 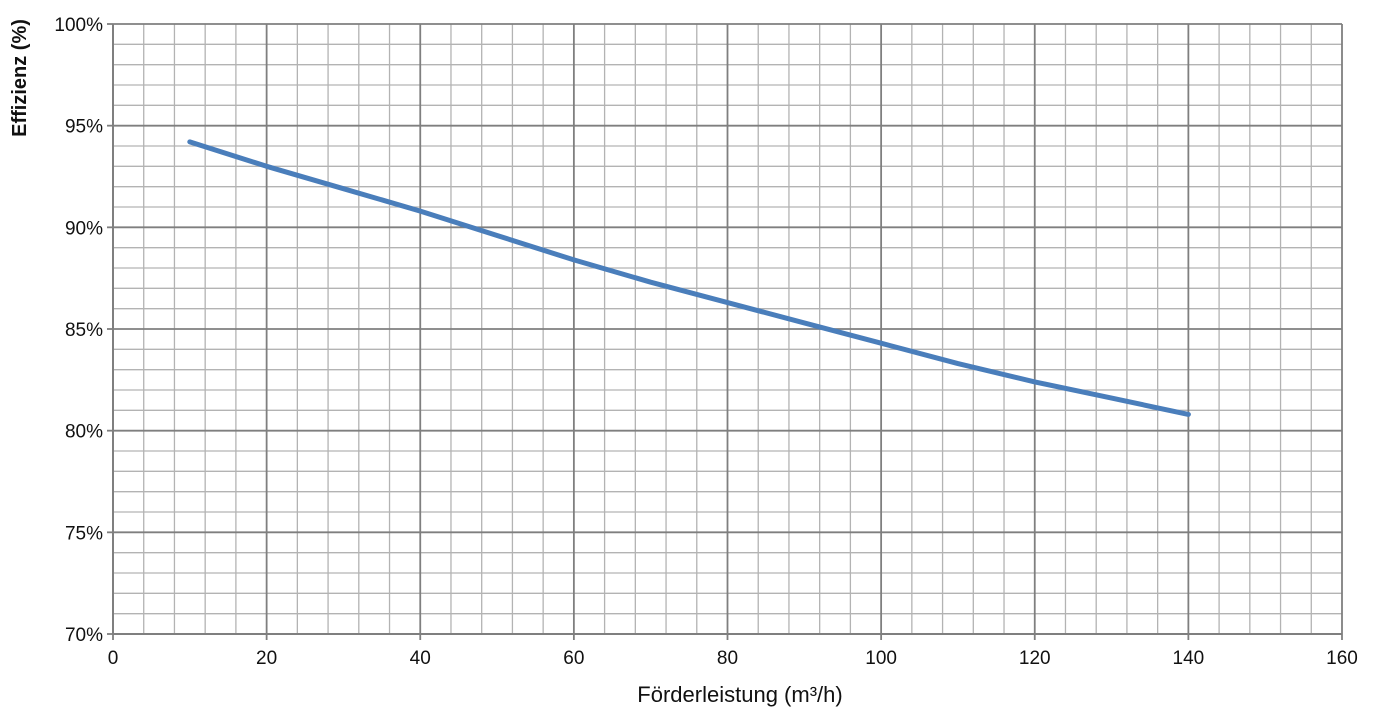 I want to click on y-tick-label: 80%, so click(x=84, y=432).